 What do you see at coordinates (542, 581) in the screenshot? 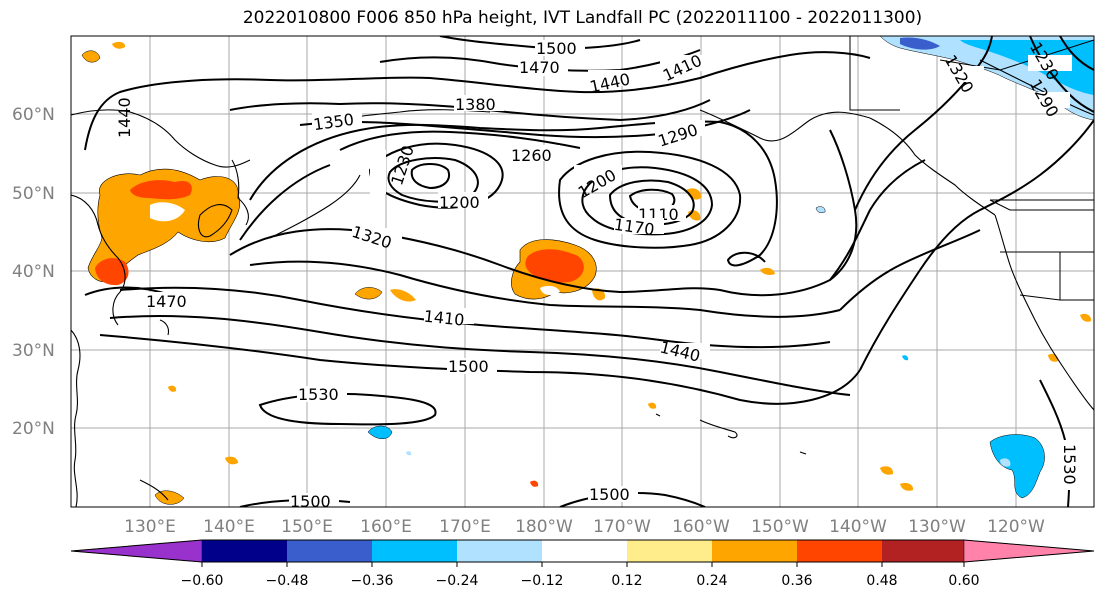
I see `colorbar-tick-label: −0.12` at bounding box center [542, 581].